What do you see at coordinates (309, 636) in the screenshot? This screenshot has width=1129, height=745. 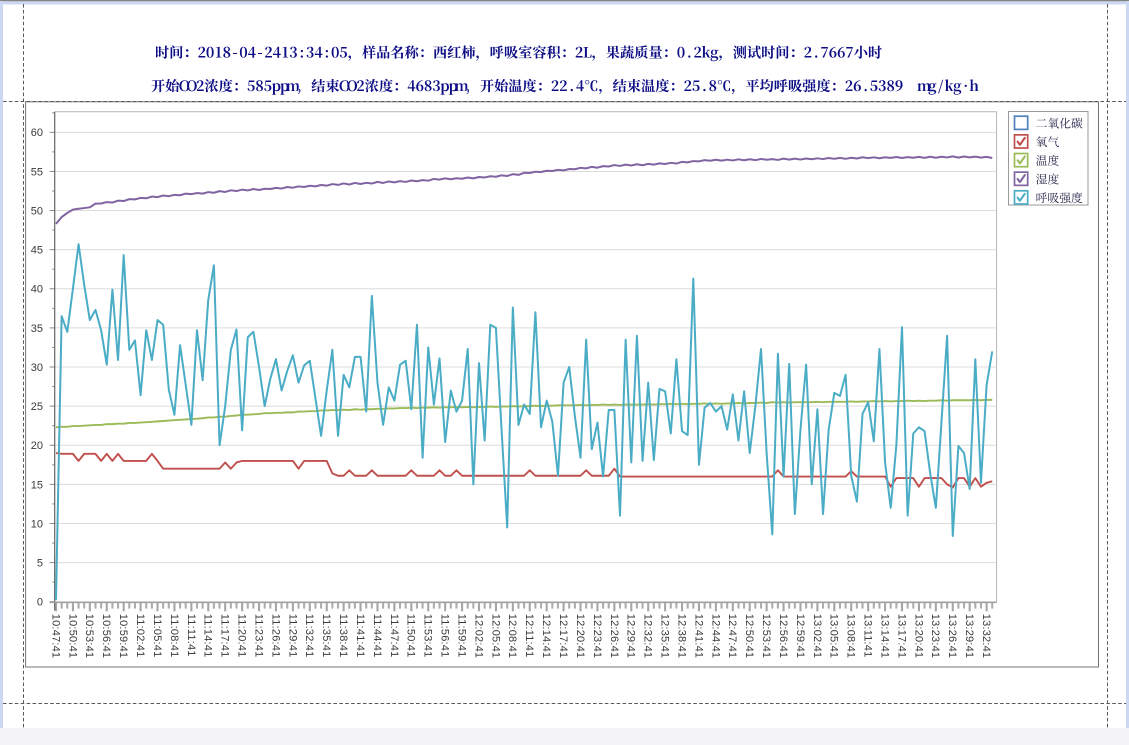 I see `svg-text: 11:32:41` at bounding box center [309, 636].